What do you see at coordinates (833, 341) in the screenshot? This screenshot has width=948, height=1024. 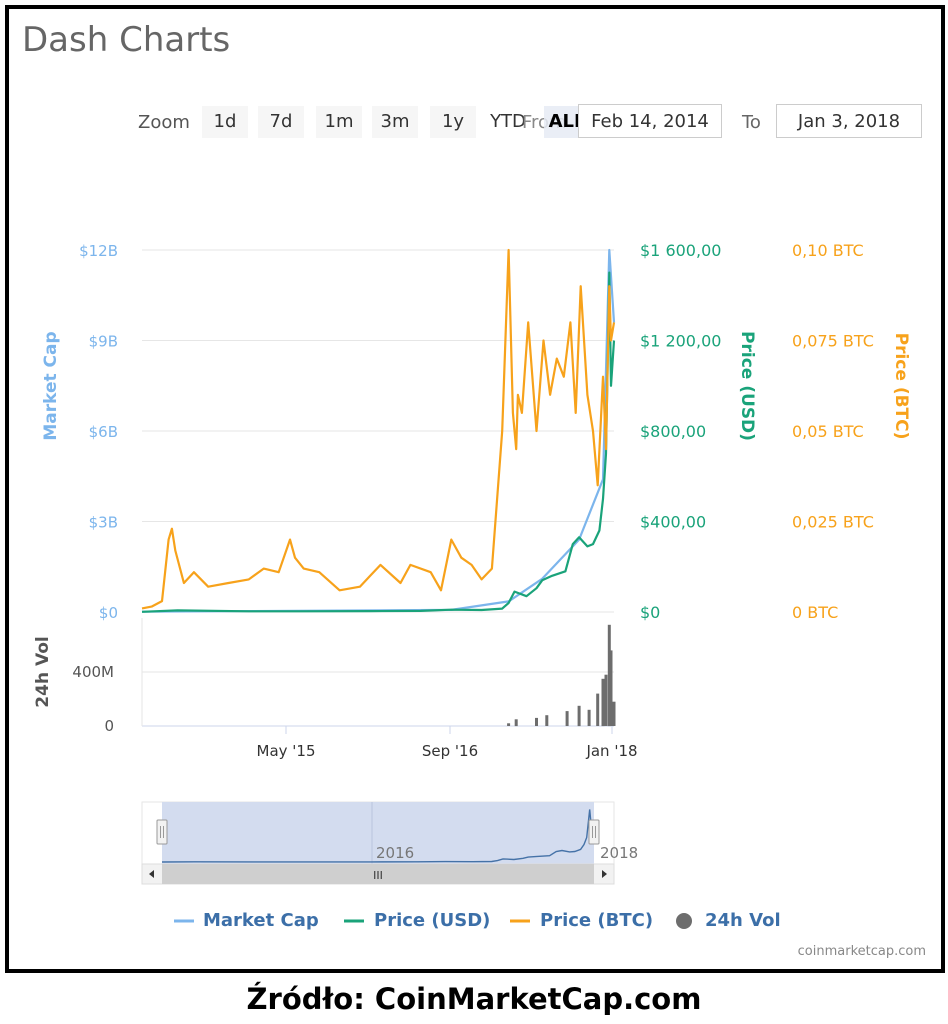 I see `price-btc-tick-label: 0,075 BTC` at bounding box center [833, 341].